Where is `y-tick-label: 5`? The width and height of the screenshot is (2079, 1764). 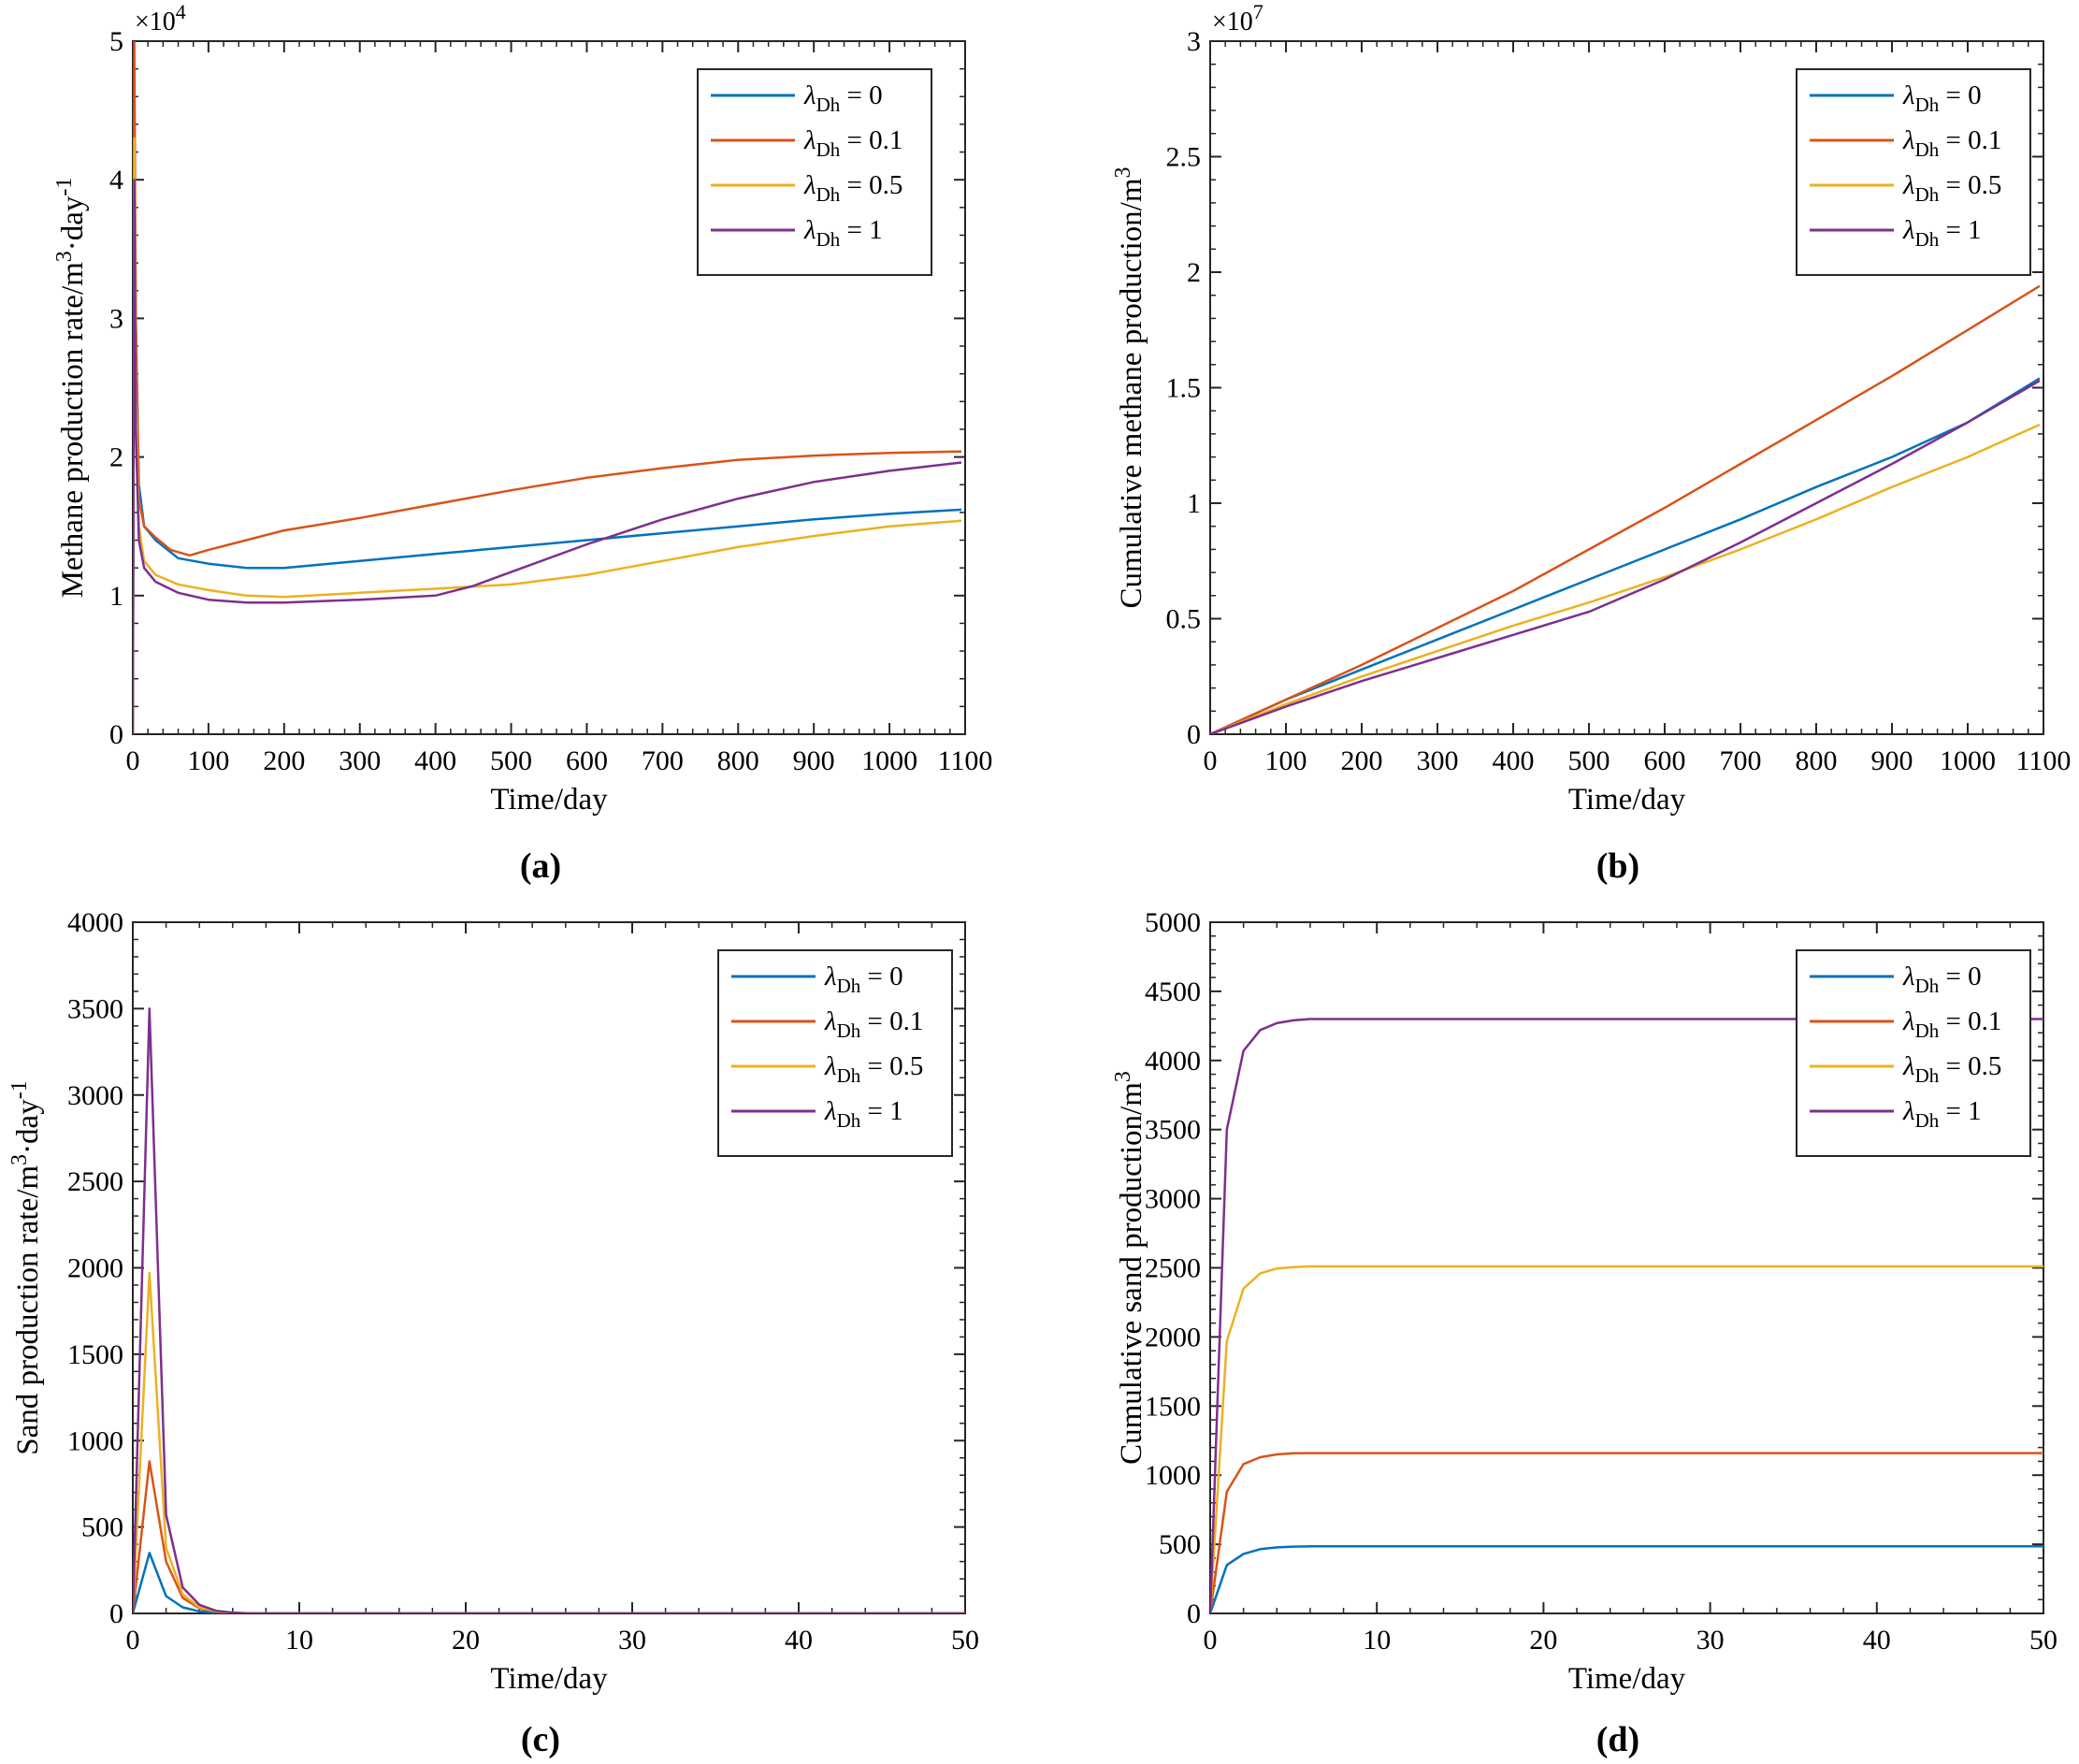 y-tick-label: 5 is located at coordinates (116, 41).